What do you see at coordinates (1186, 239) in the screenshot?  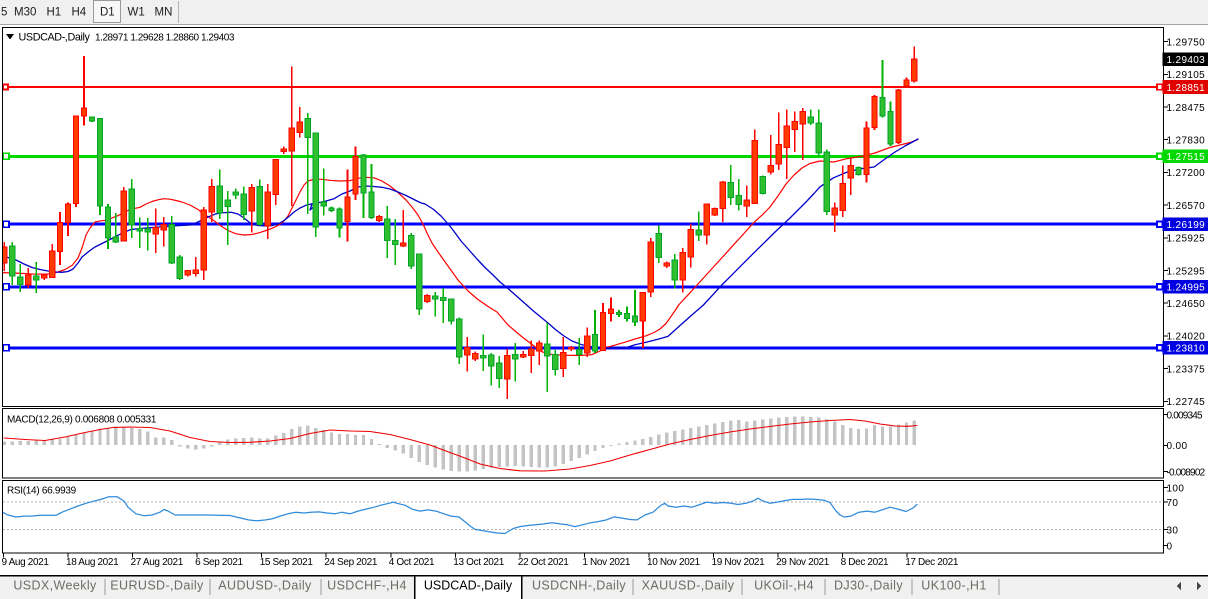 I see `svg-text: 1.25925` at bounding box center [1186, 239].